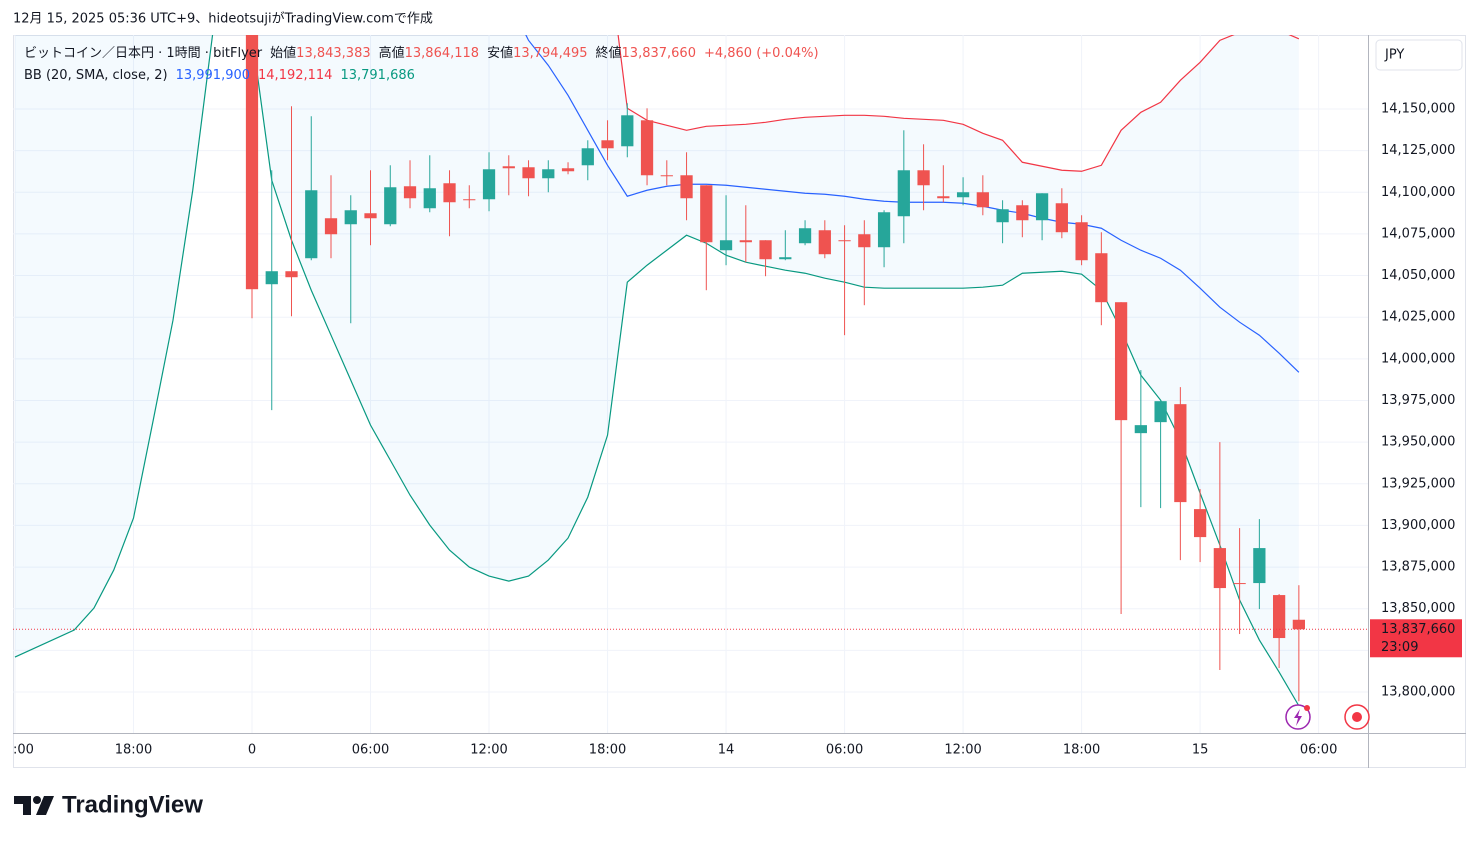 The image size is (1479, 843). I want to click on band-line, so click(958, 103).